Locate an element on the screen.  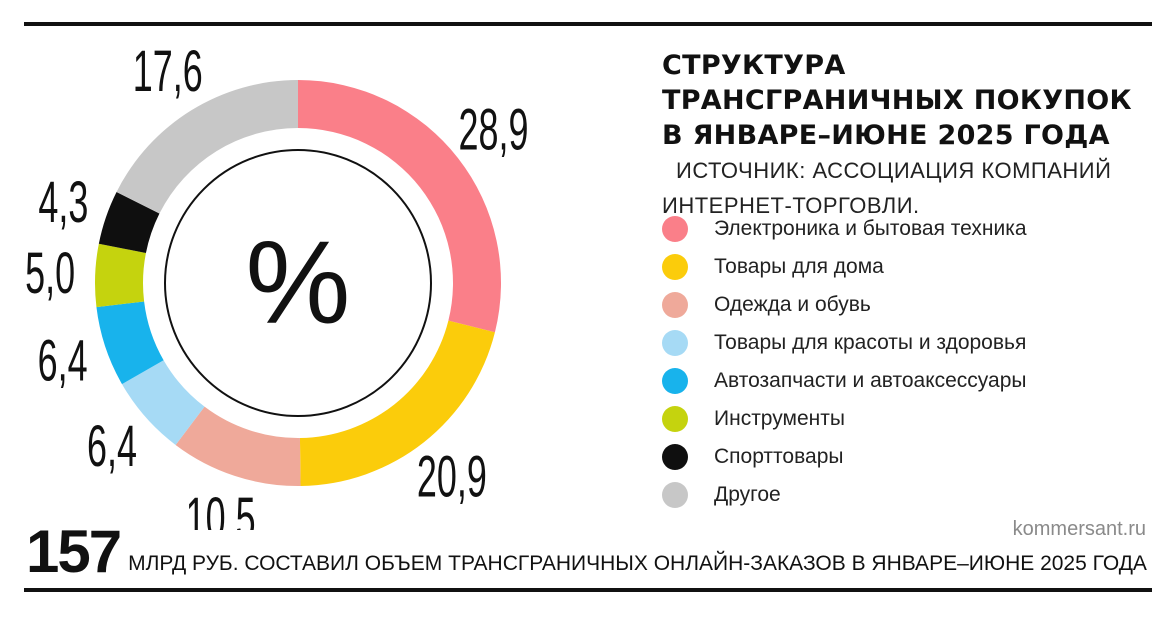
center-ring is located at coordinates (298, 283).